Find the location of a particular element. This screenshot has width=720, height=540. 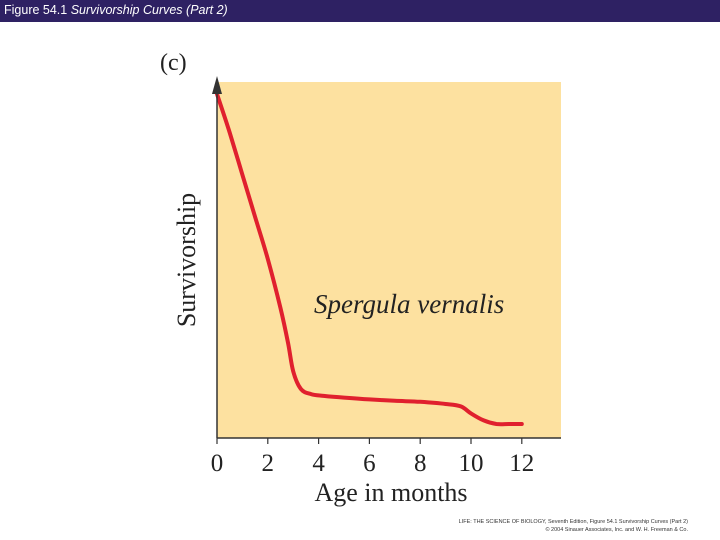

slide-title: Figure 54.1 Survivorship Curves (Part 2) is located at coordinates (116, 10).